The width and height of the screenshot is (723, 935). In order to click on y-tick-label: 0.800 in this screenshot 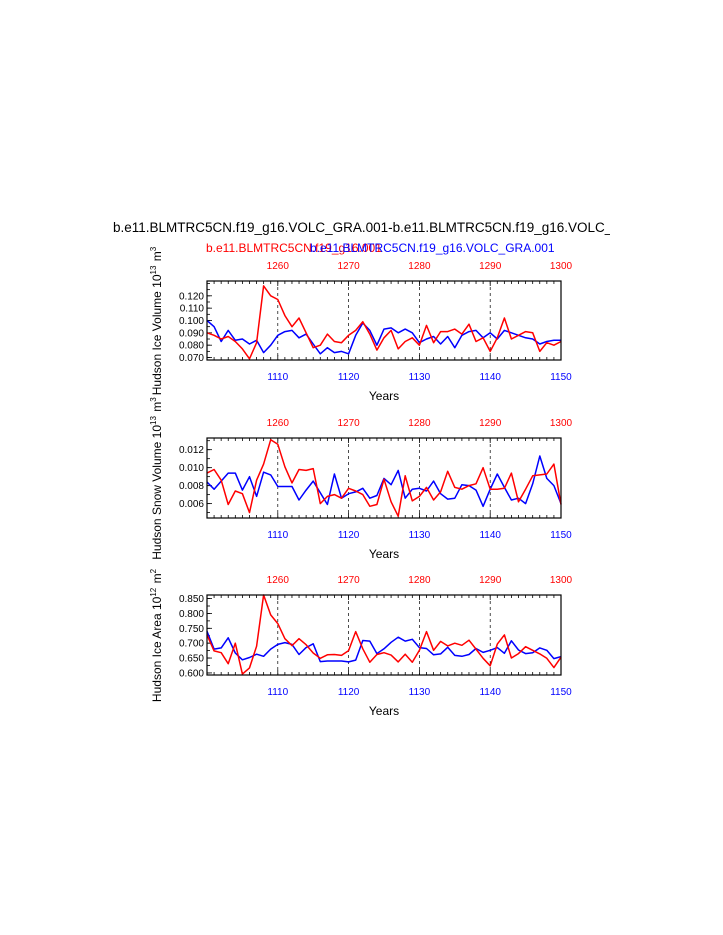, I will do `click(191, 614)`.